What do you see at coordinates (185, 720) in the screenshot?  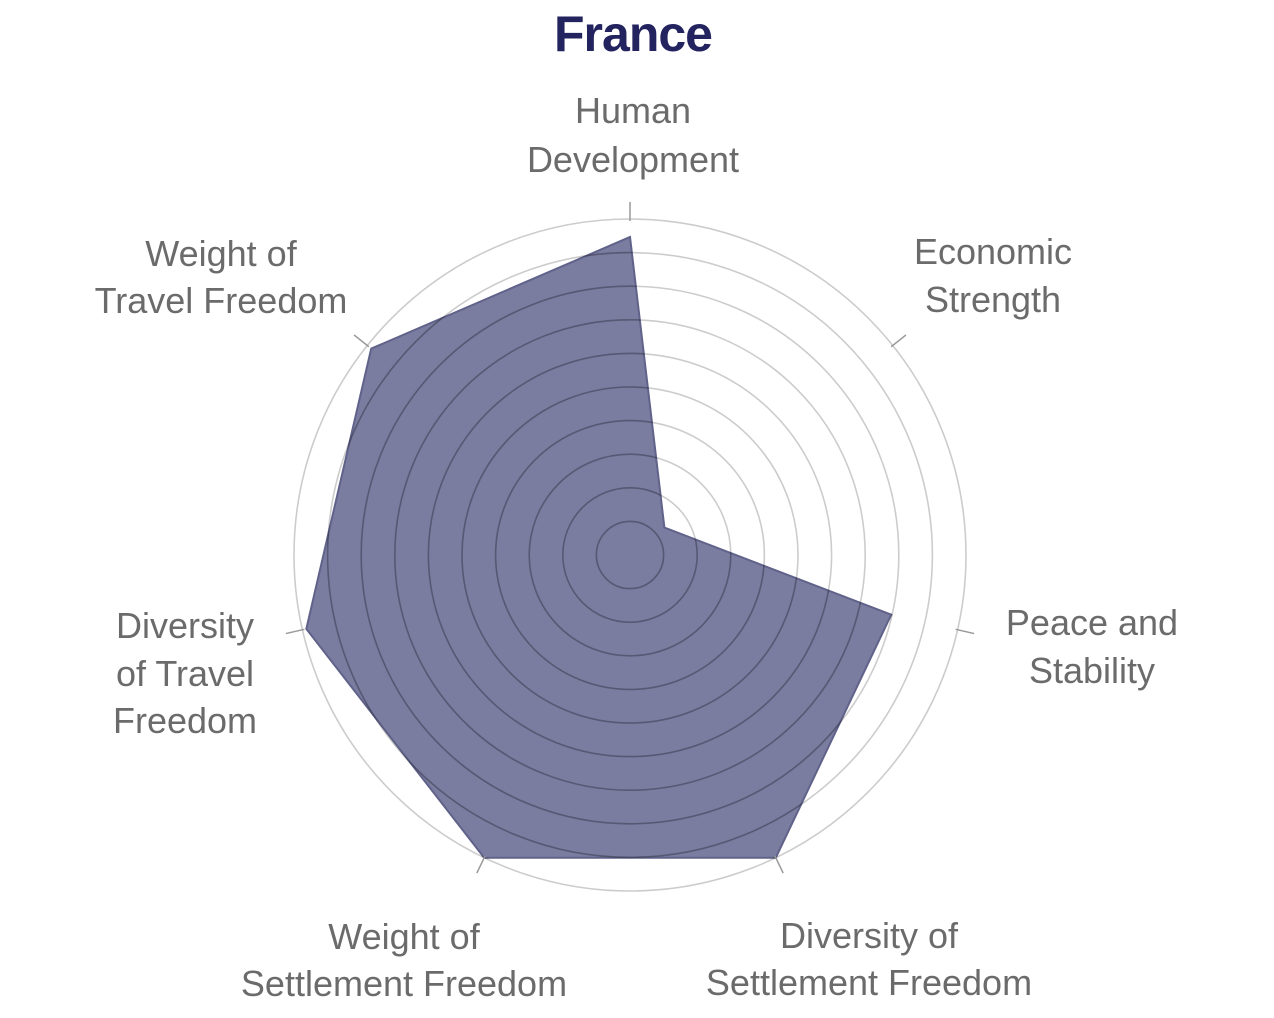 I see `svg-text: Freedom` at bounding box center [185, 720].